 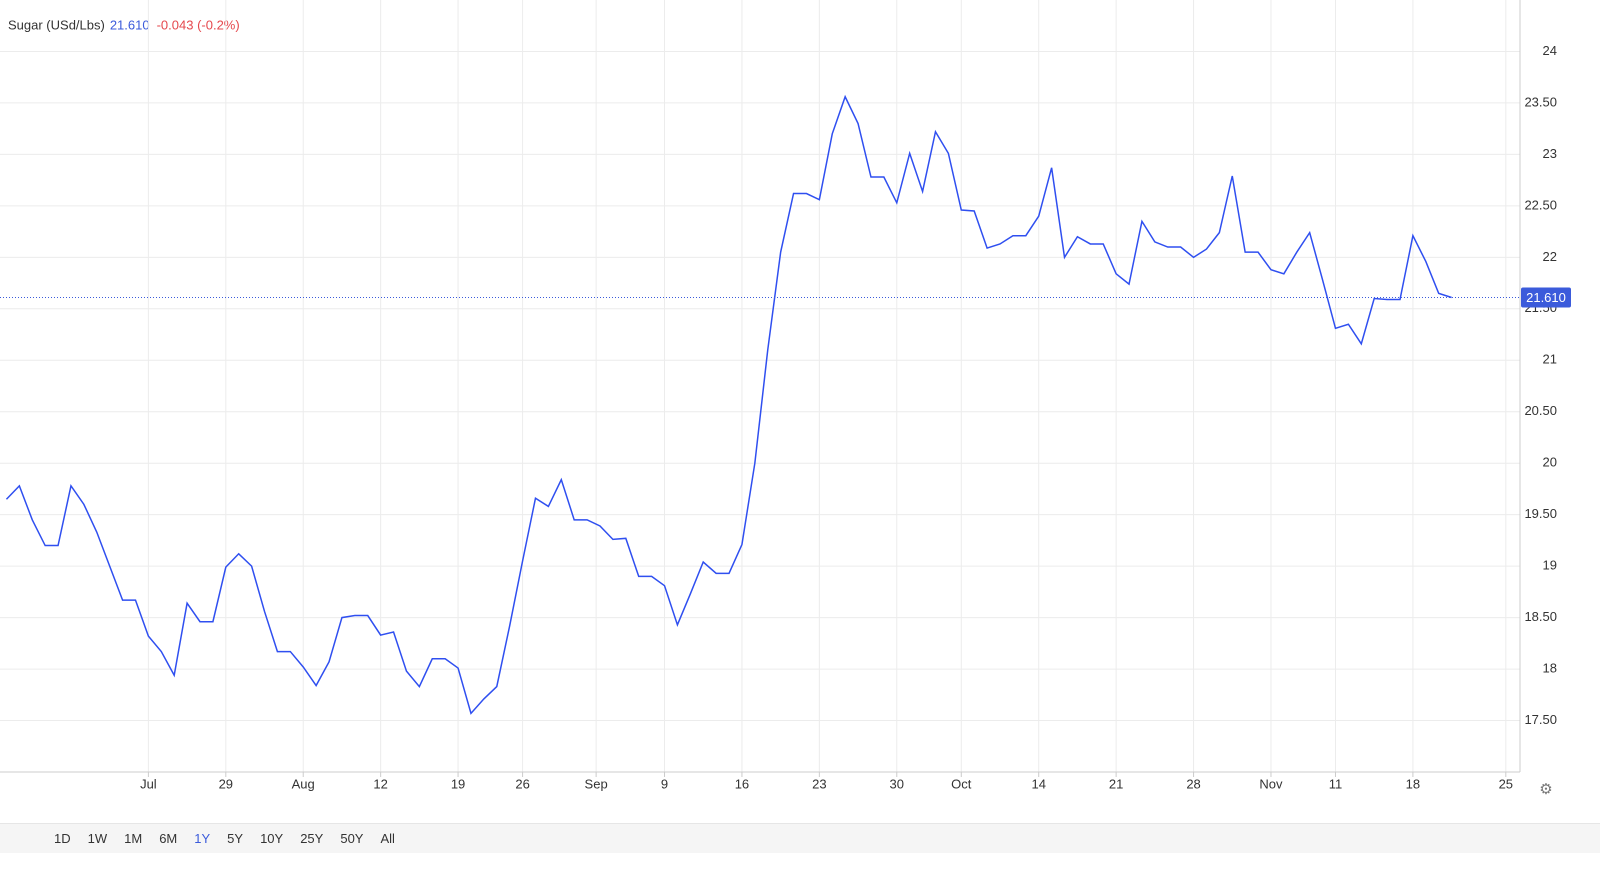 What do you see at coordinates (62, 838) in the screenshot?
I see `range-button: 1D` at bounding box center [62, 838].